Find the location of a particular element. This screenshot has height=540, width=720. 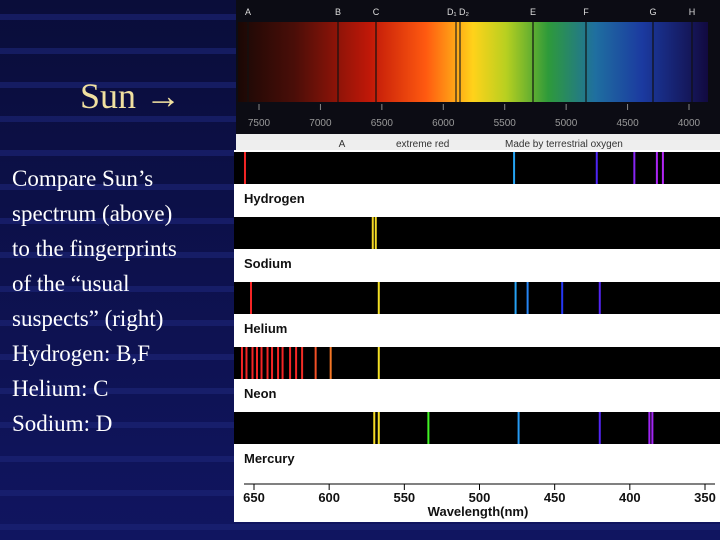

fraunhofer-label: C is located at coordinates (376, 12).